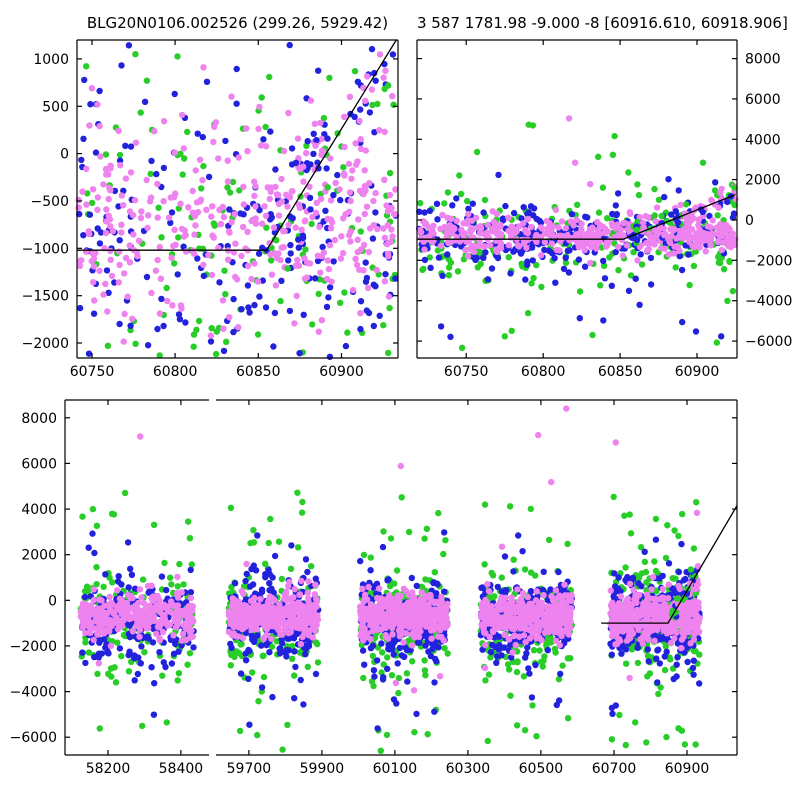  Describe the element at coordinates (237, 23) in the screenshot. I see `plot-title-left: BLG20N0106.002526 (299.26, 5929.42)` at that location.